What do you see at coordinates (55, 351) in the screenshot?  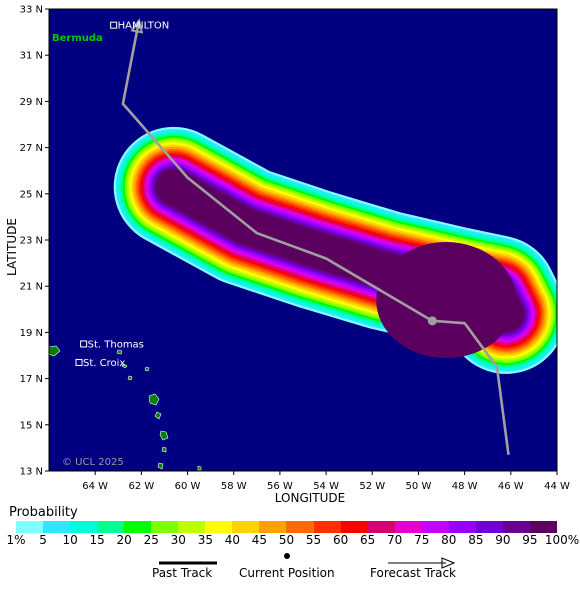 I see `puerto-rico-land` at bounding box center [55, 351].